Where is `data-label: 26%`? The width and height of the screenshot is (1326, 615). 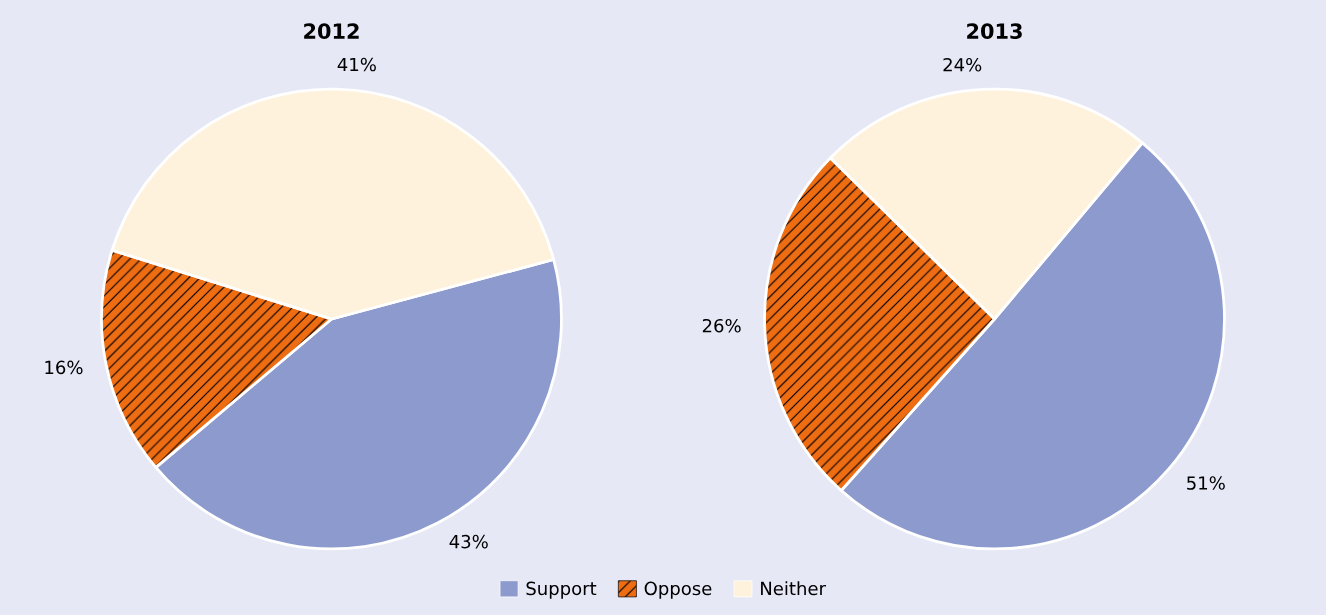
data-label: 26% is located at coordinates (721, 325).